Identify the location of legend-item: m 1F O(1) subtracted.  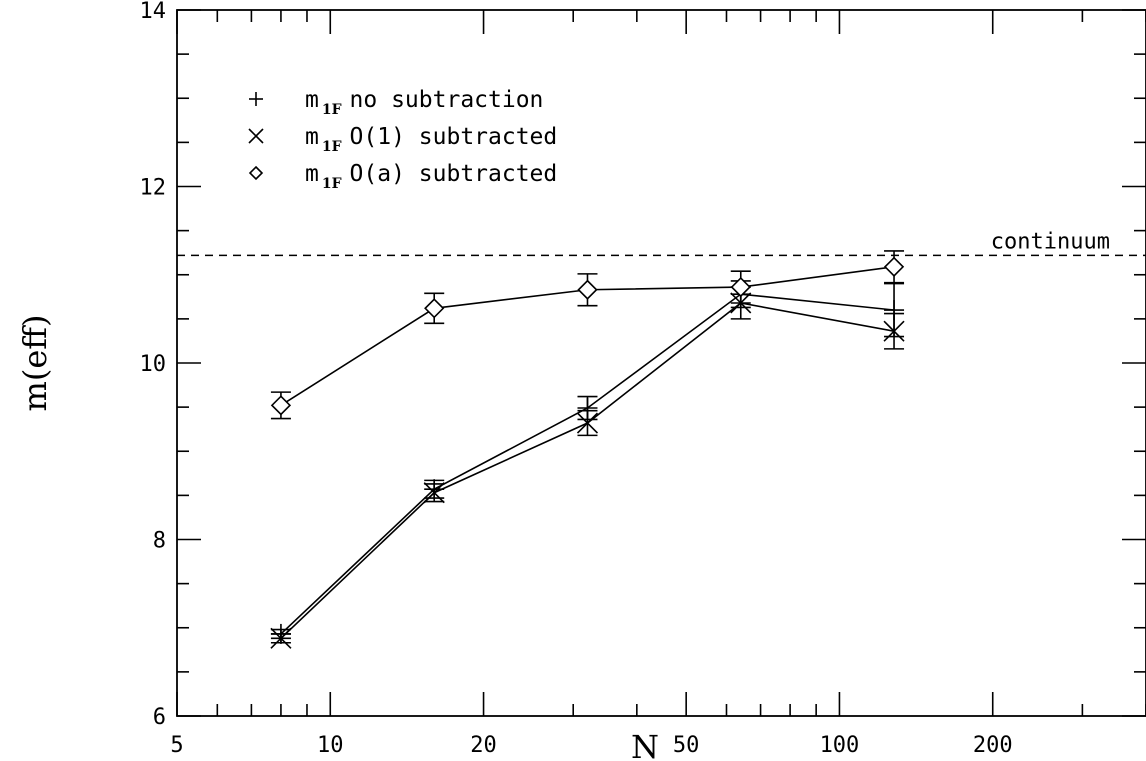
(402, 139).